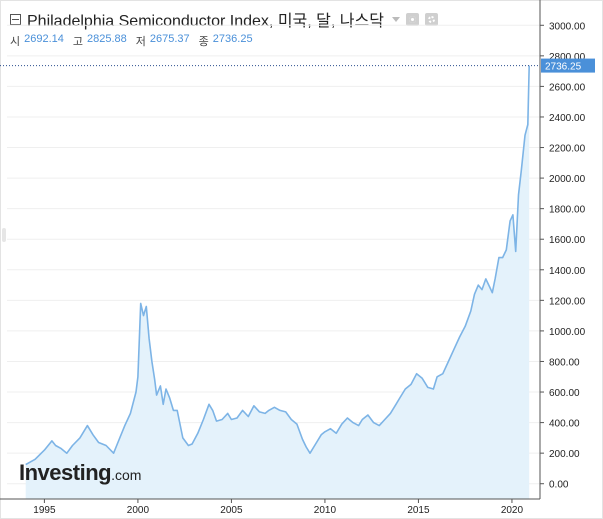  What do you see at coordinates (107, 39) in the screenshot?
I see `high-value: 2825.88` at bounding box center [107, 39].